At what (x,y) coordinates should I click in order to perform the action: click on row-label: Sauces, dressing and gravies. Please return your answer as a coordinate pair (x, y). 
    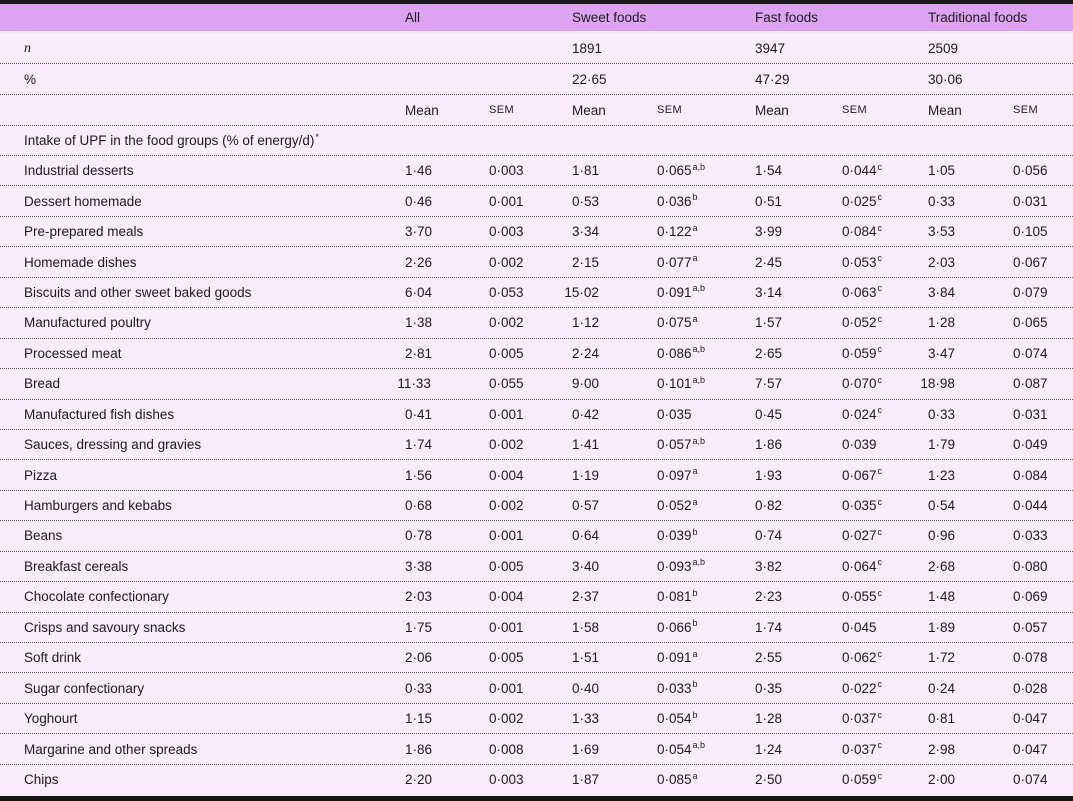
    Looking at the image, I should click on (113, 445).